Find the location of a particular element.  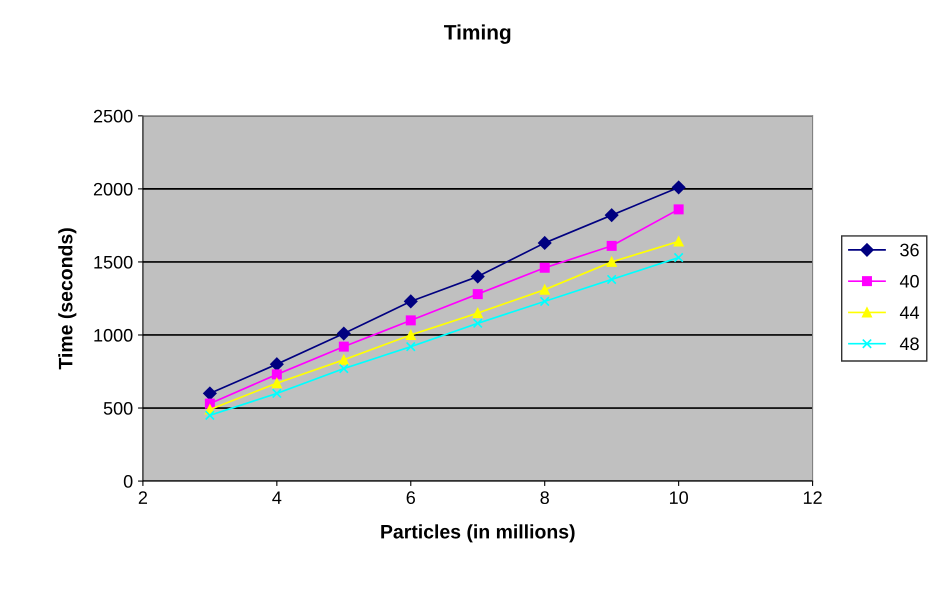

x-axis-title: Particles (in millions) is located at coordinates (478, 533).